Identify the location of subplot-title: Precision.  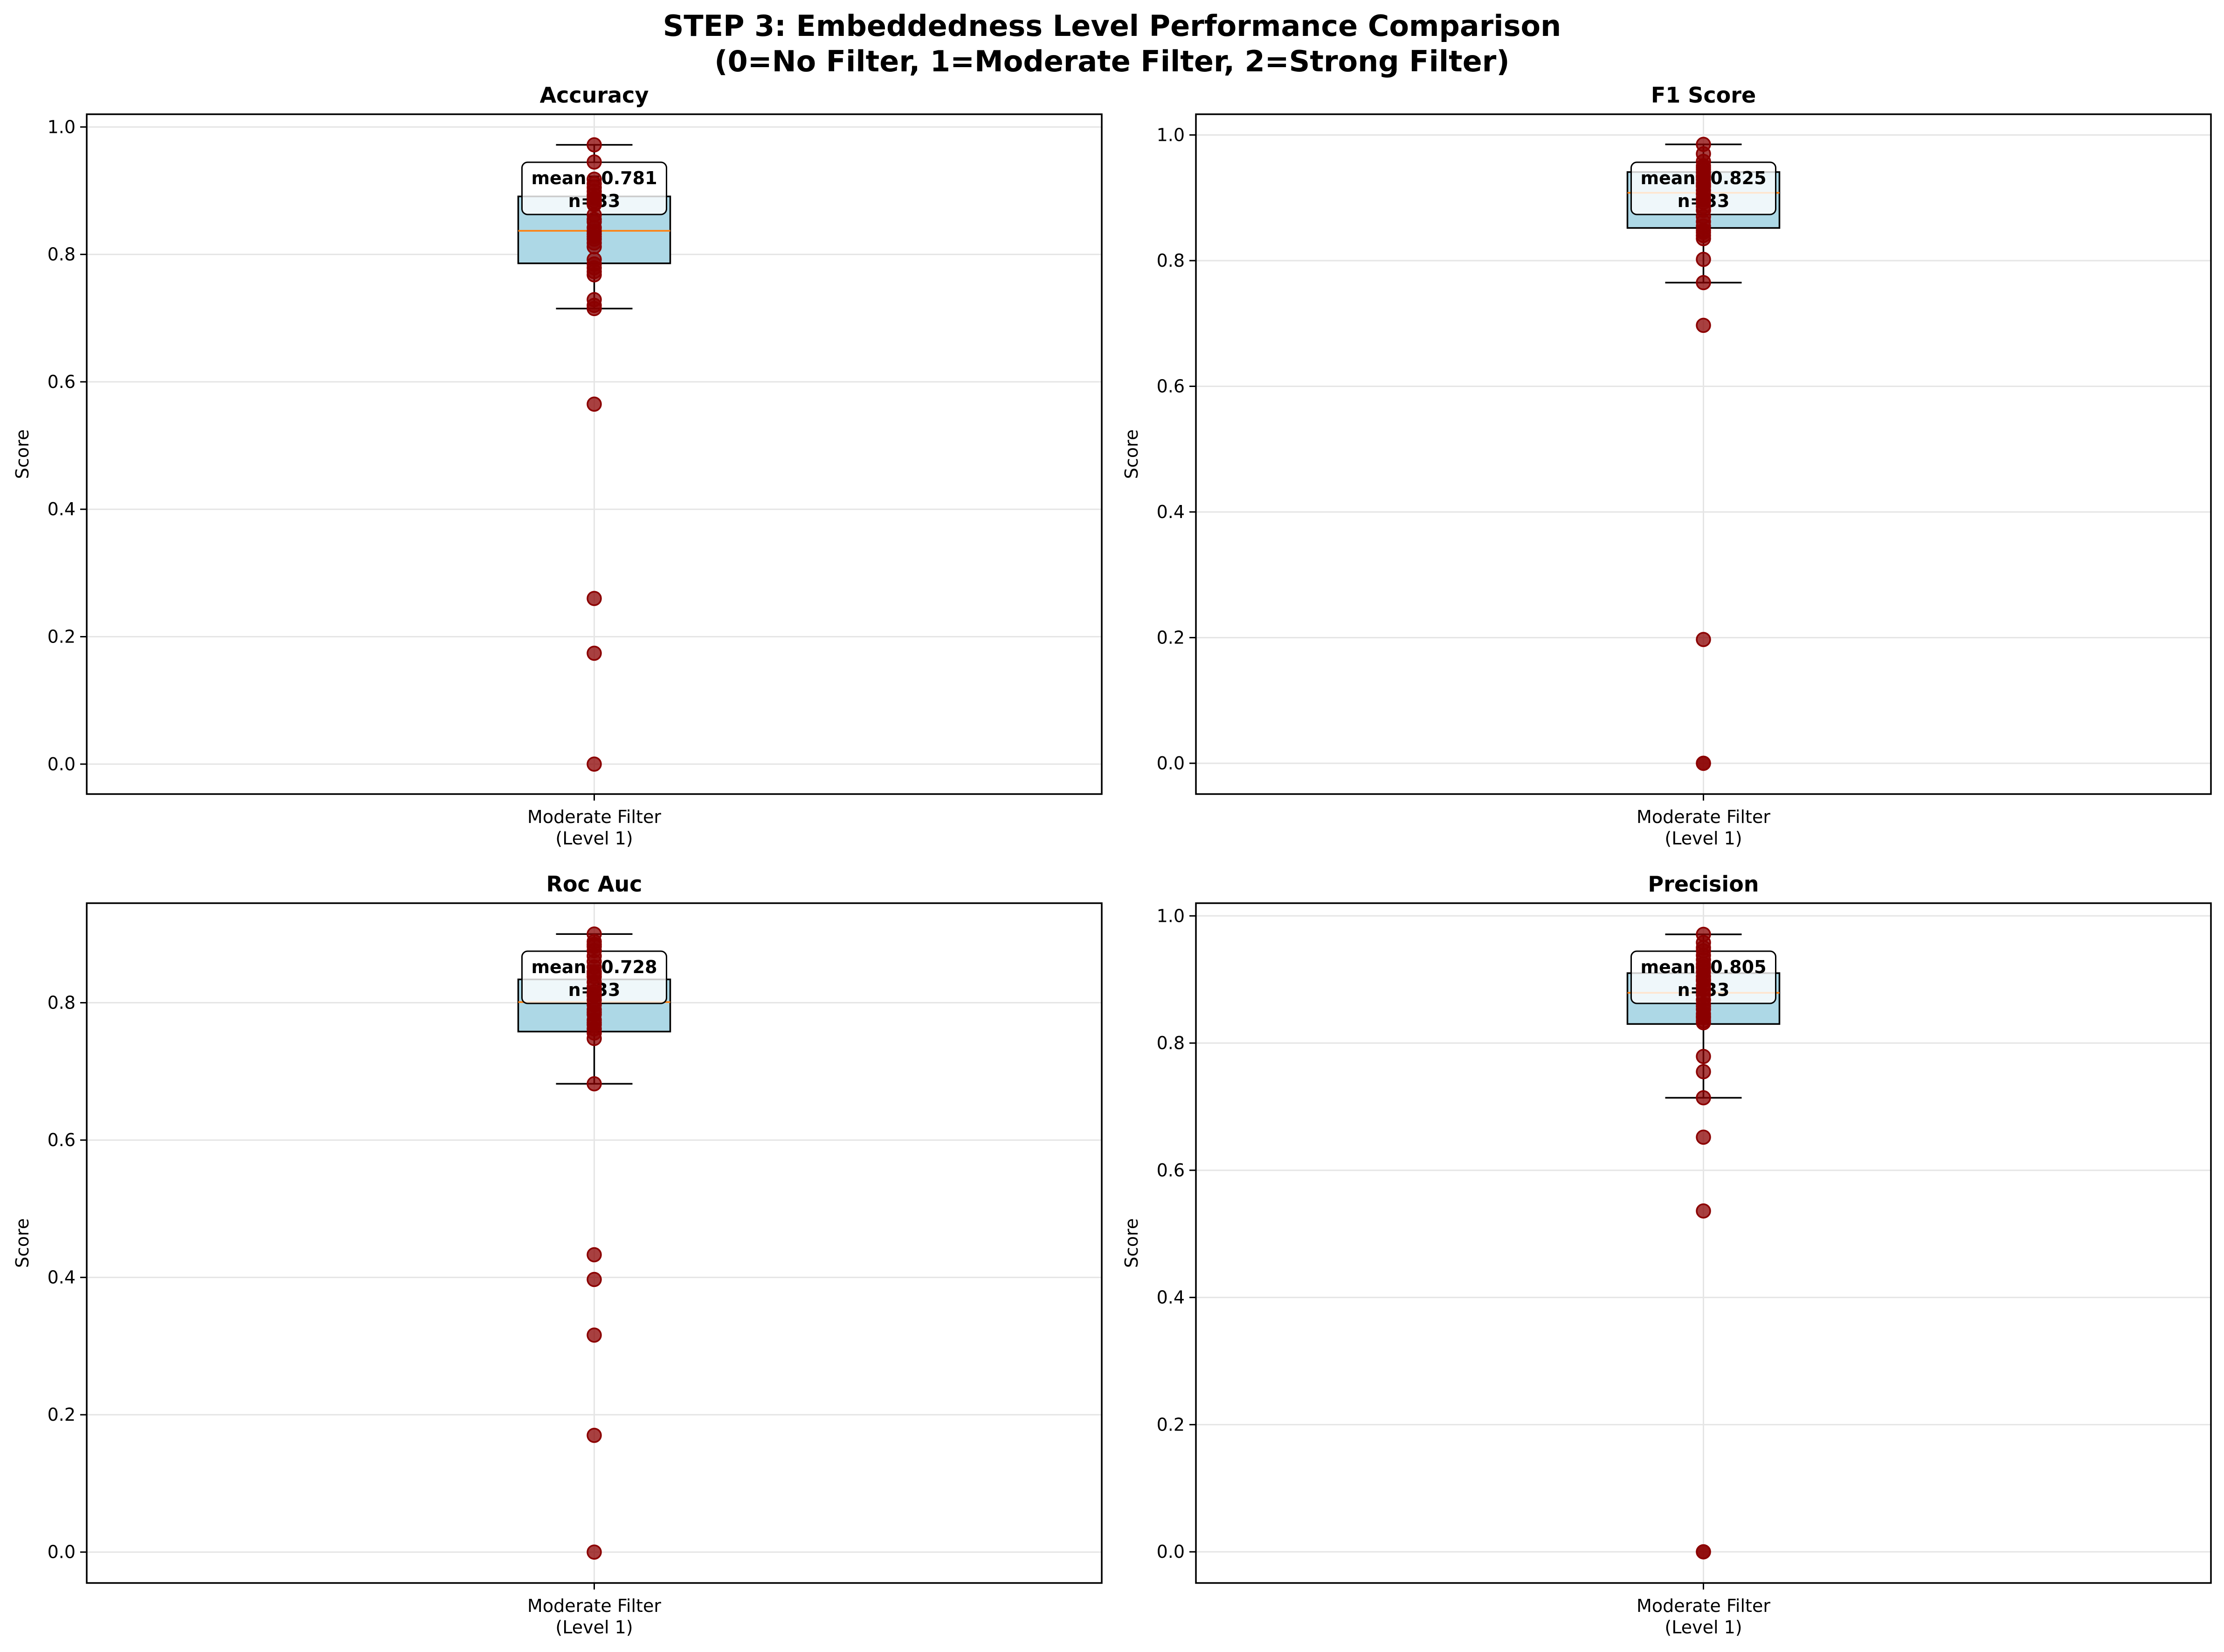
(1703, 884).